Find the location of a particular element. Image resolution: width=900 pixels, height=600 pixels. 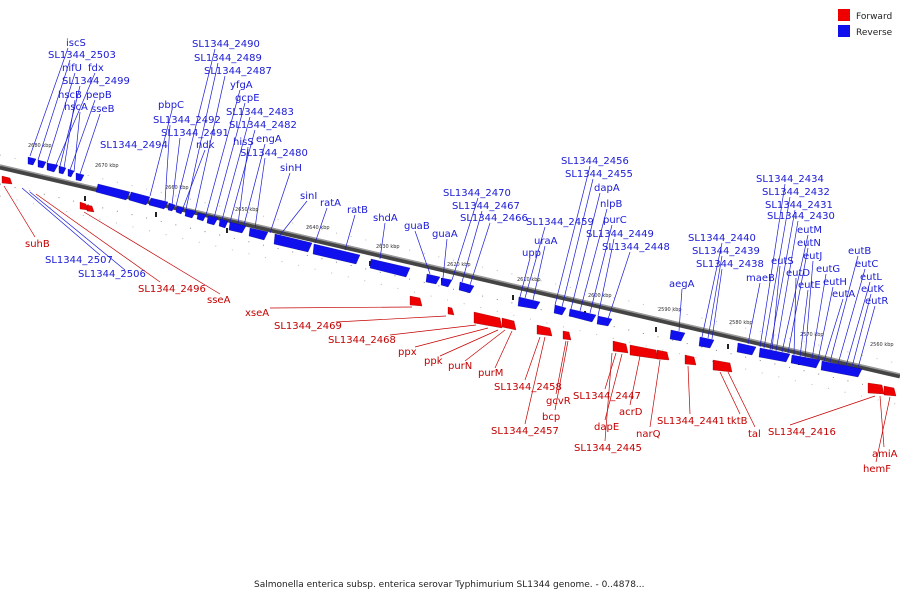

gene-label: SL1344_2489 is located at coordinates (228, 58).